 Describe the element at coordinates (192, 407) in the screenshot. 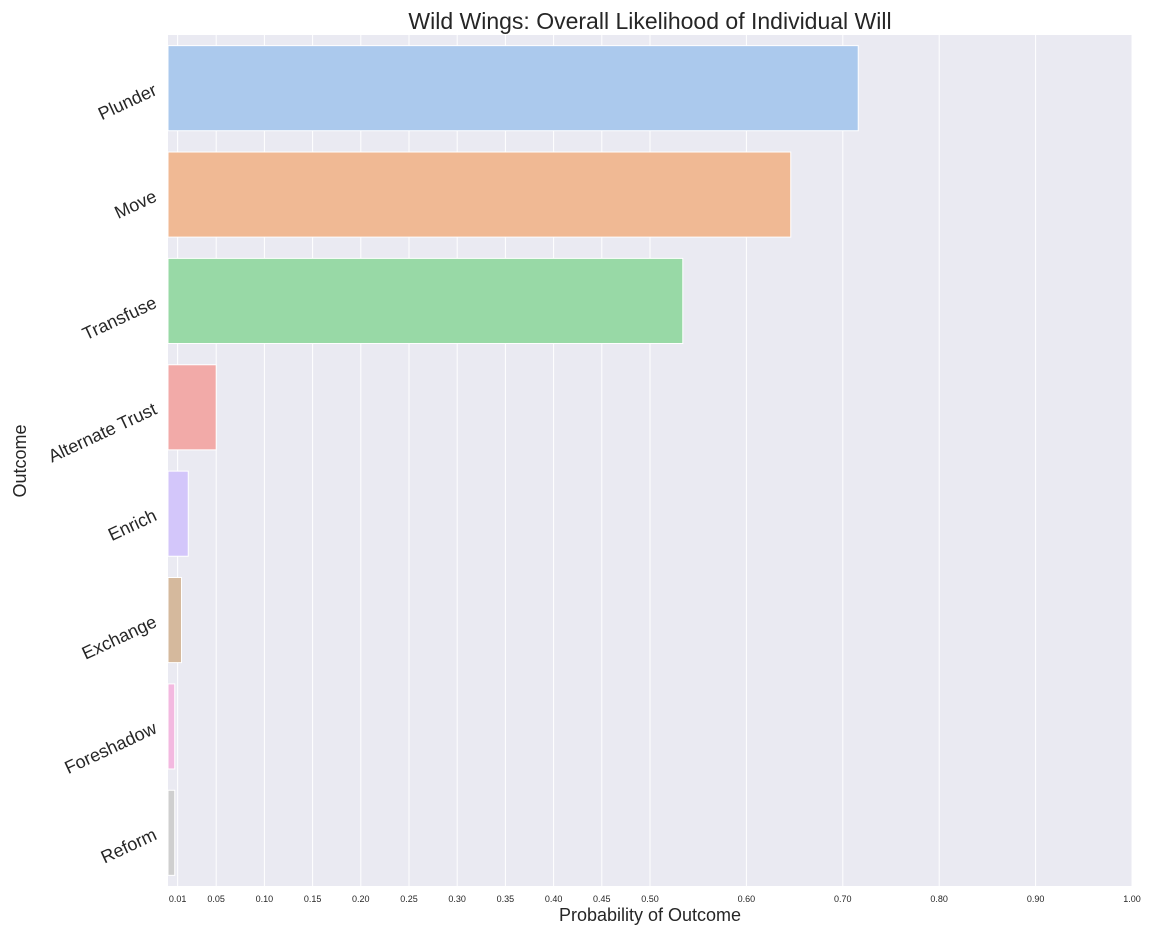

I see `bar-alternate-trust` at that location.